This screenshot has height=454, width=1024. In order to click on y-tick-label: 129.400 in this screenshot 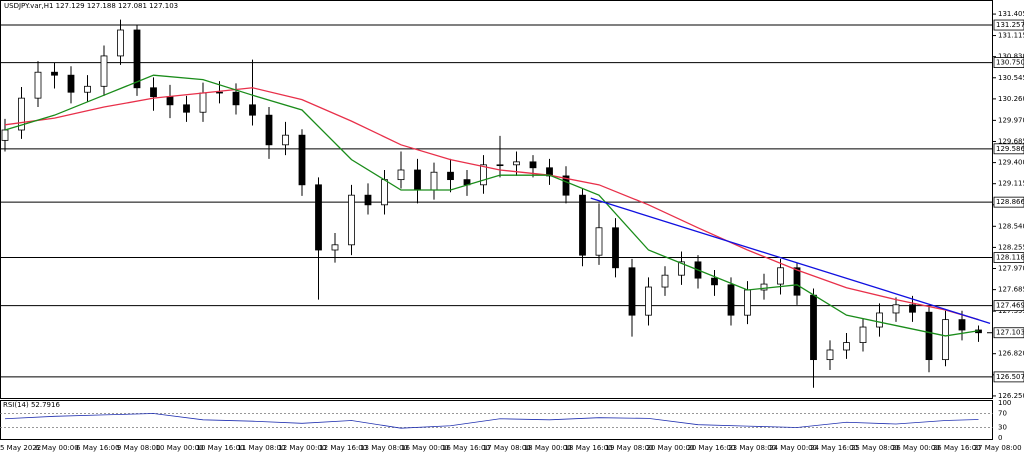, I will do `click(1011, 163)`.